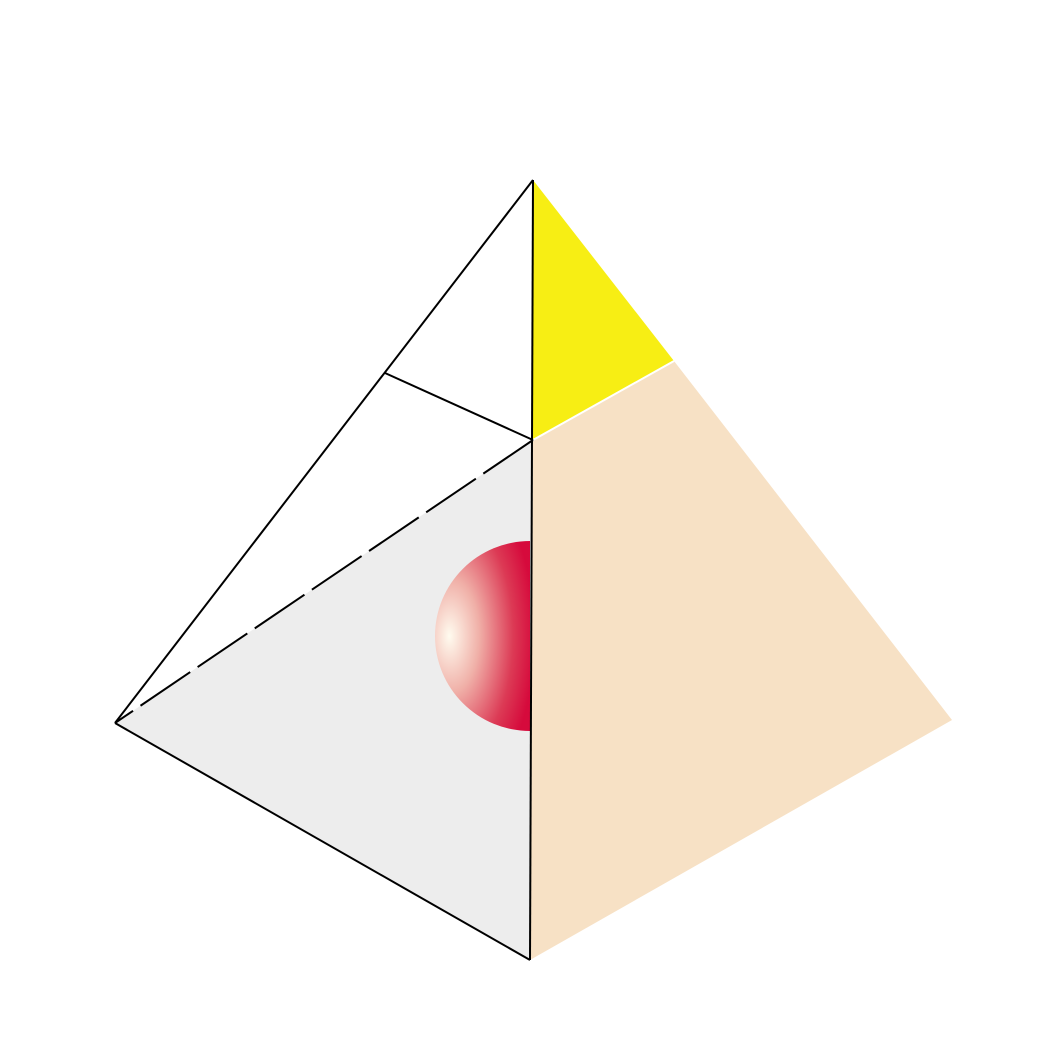 The image size is (1042, 1042). I want to click on top-section, so click(603, 310).